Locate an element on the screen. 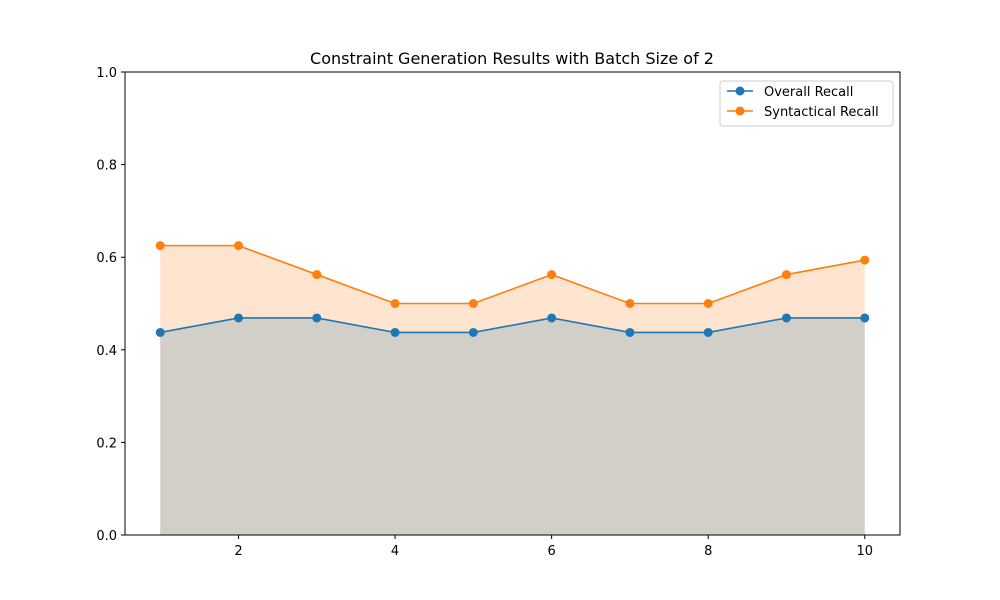 This screenshot has width=1000, height=600. line-syntactical-recall is located at coordinates (512, 274).